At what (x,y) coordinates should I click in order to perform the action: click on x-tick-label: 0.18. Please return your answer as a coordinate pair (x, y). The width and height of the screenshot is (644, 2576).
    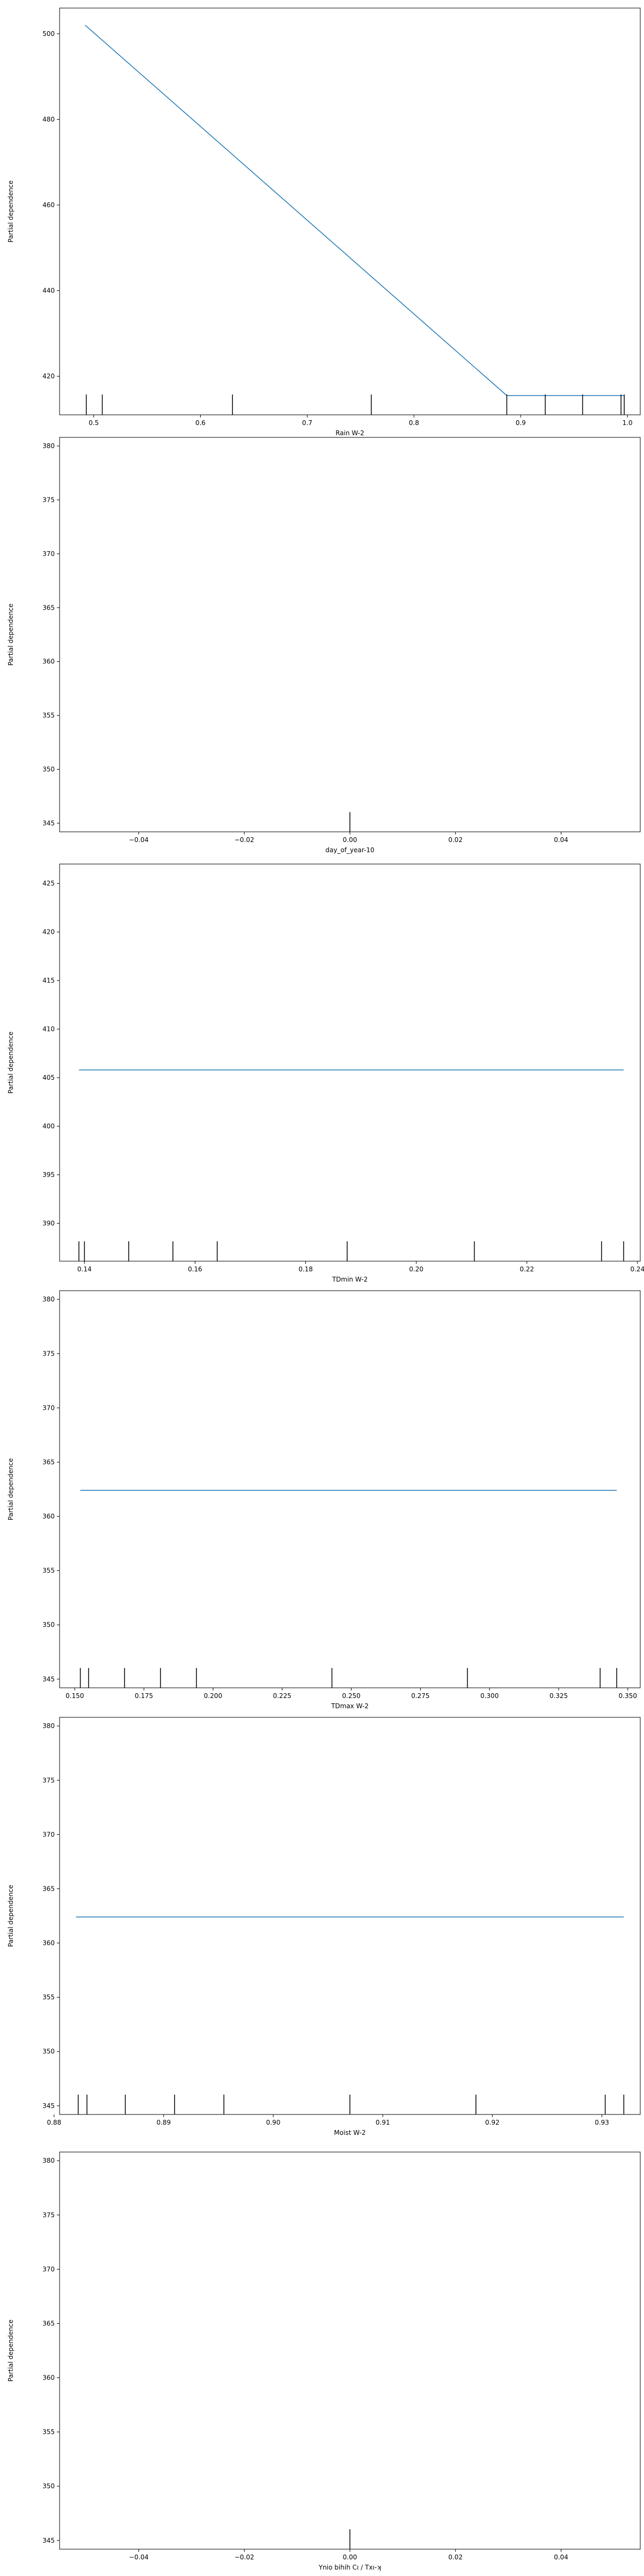
    Looking at the image, I should click on (305, 1269).